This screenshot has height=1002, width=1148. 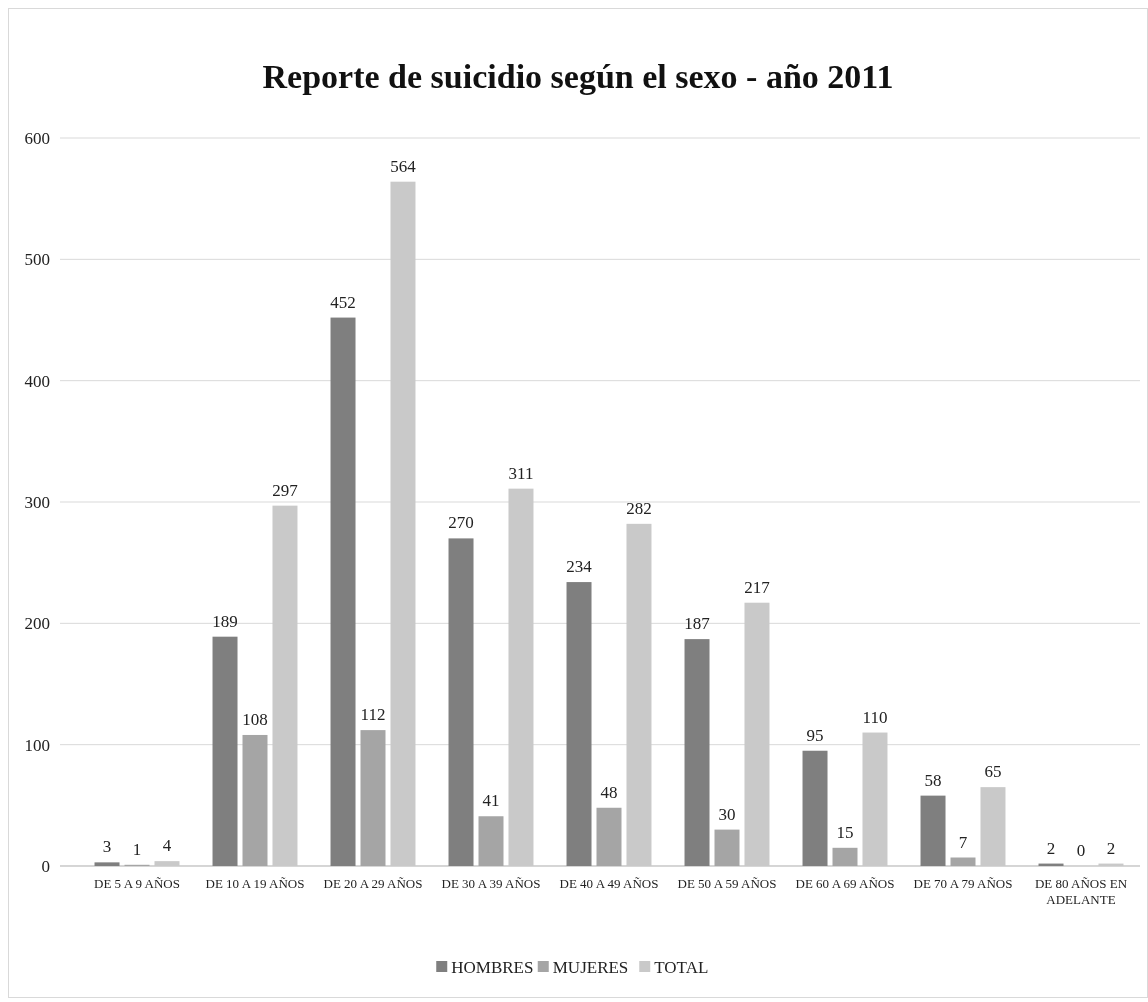 I want to click on data-label: 112, so click(x=373, y=715).